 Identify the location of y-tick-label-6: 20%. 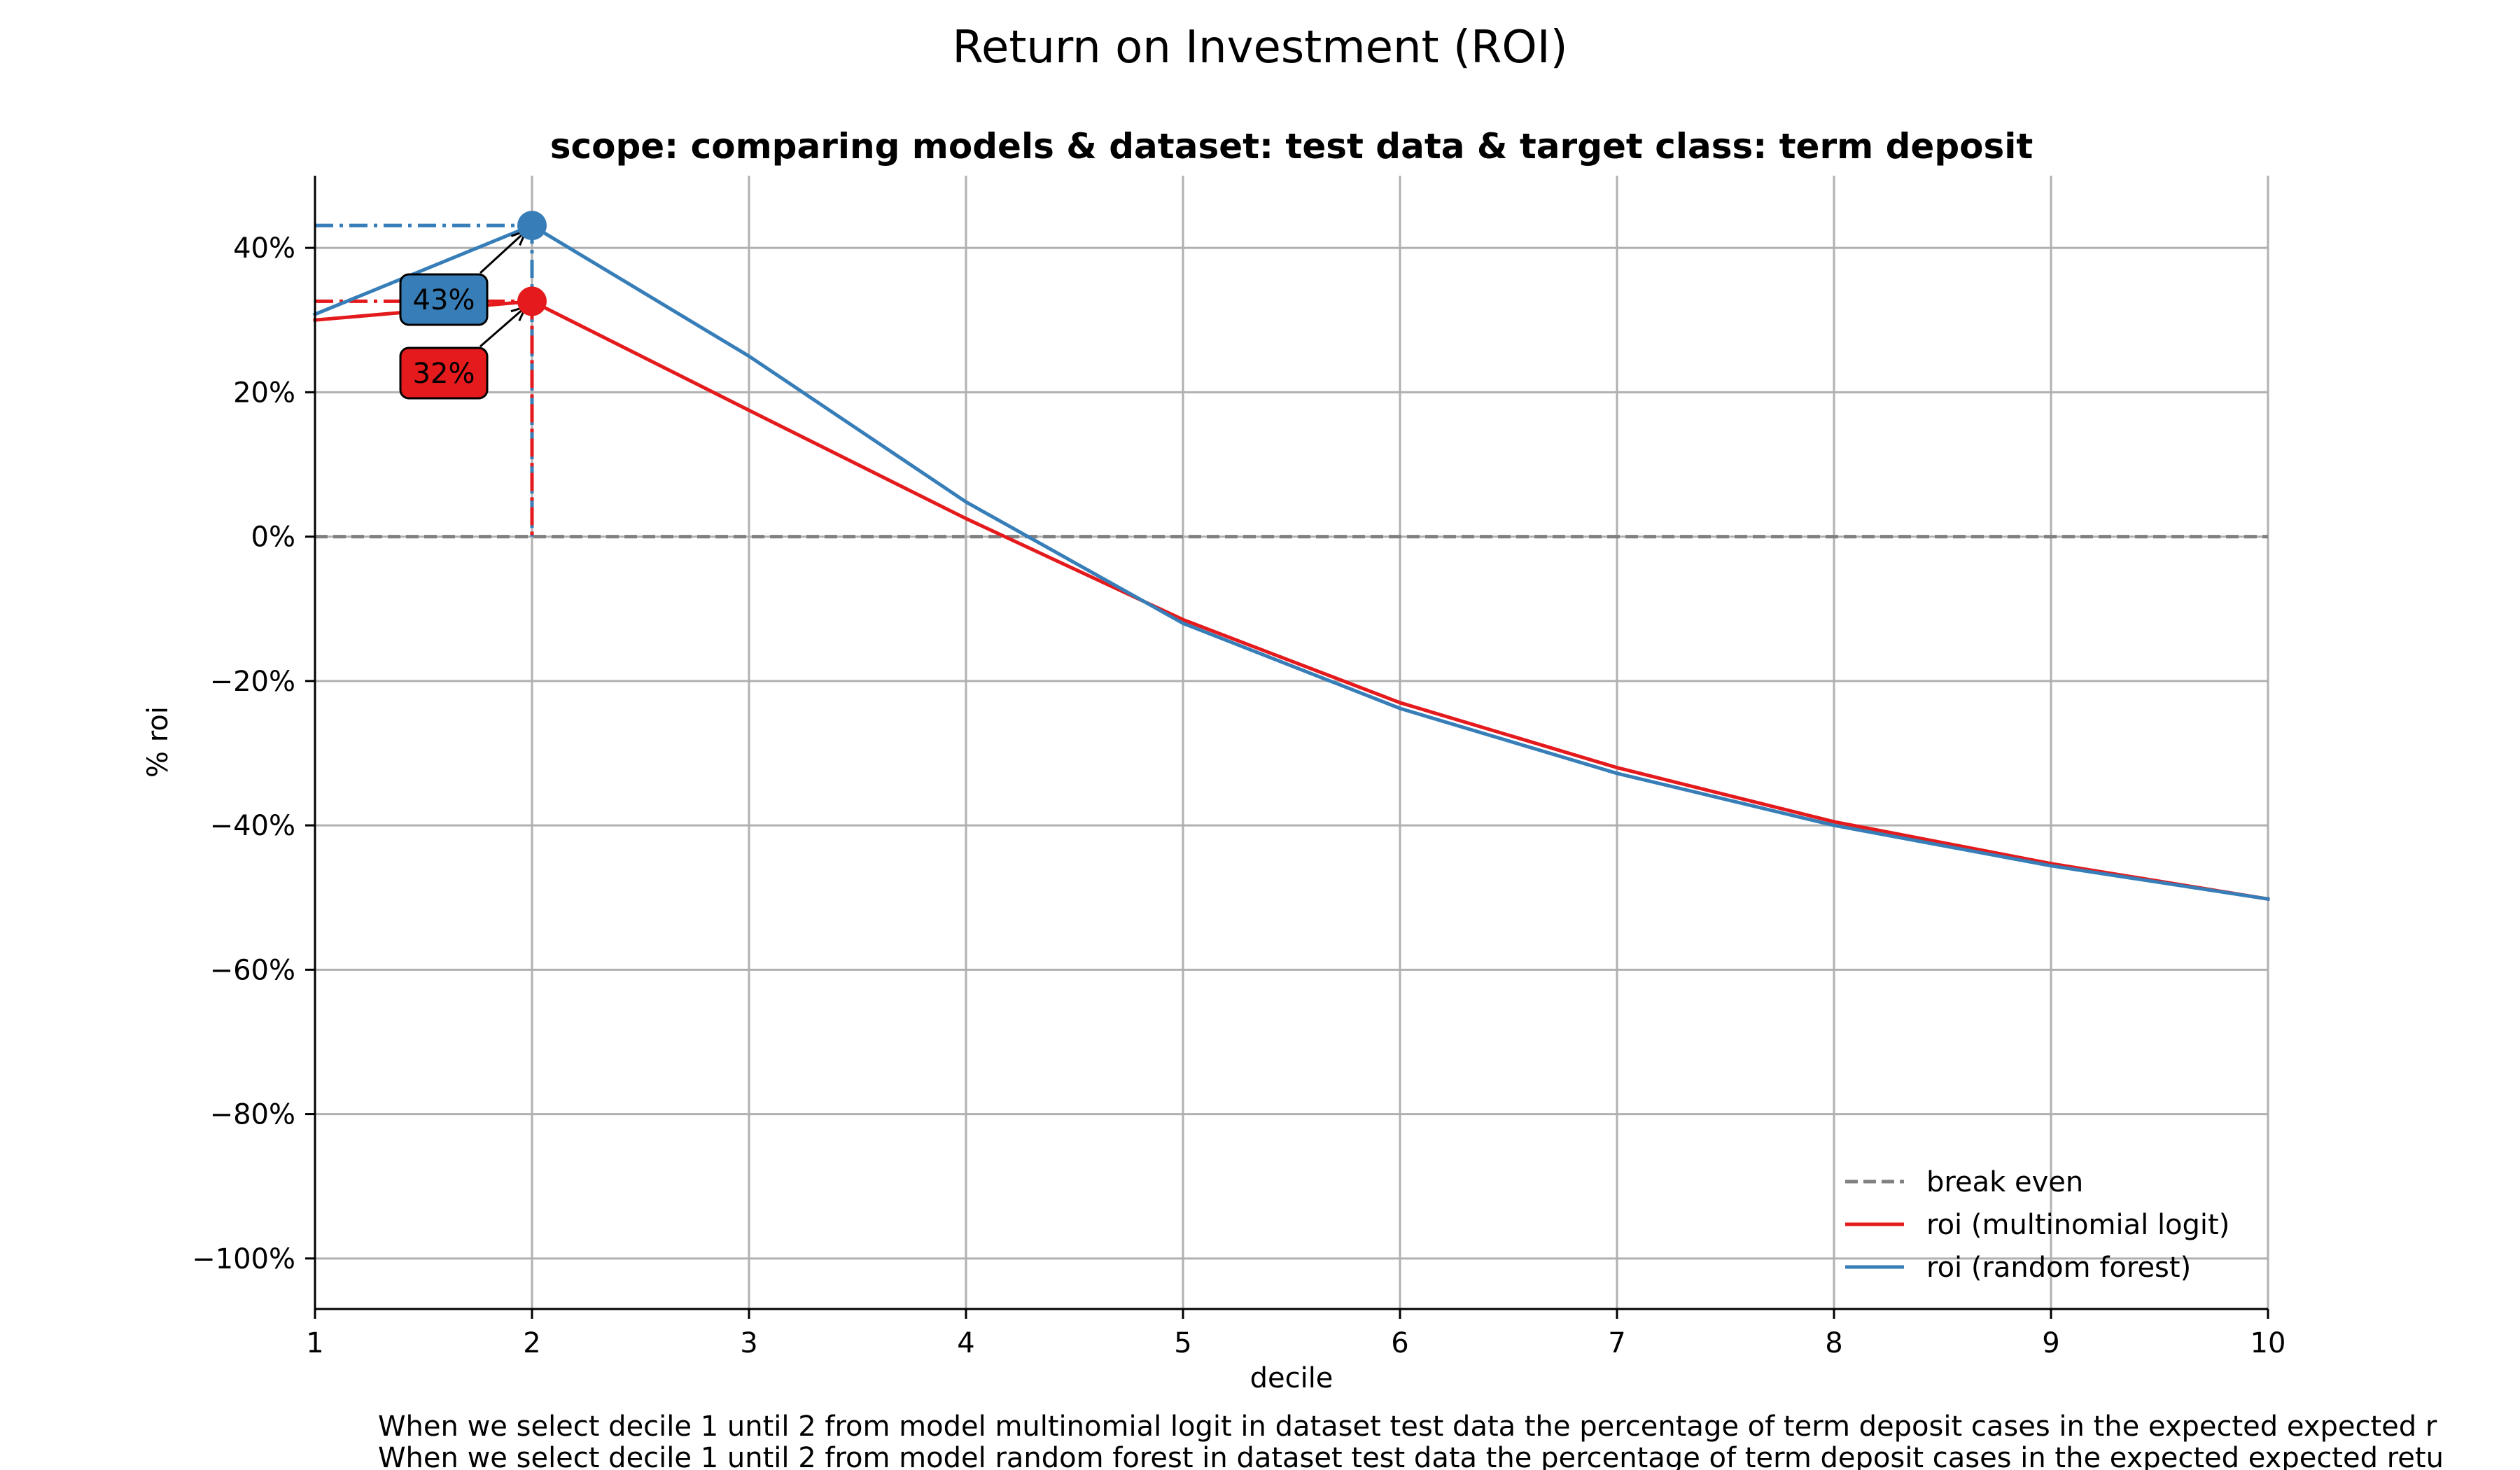
(264, 393).